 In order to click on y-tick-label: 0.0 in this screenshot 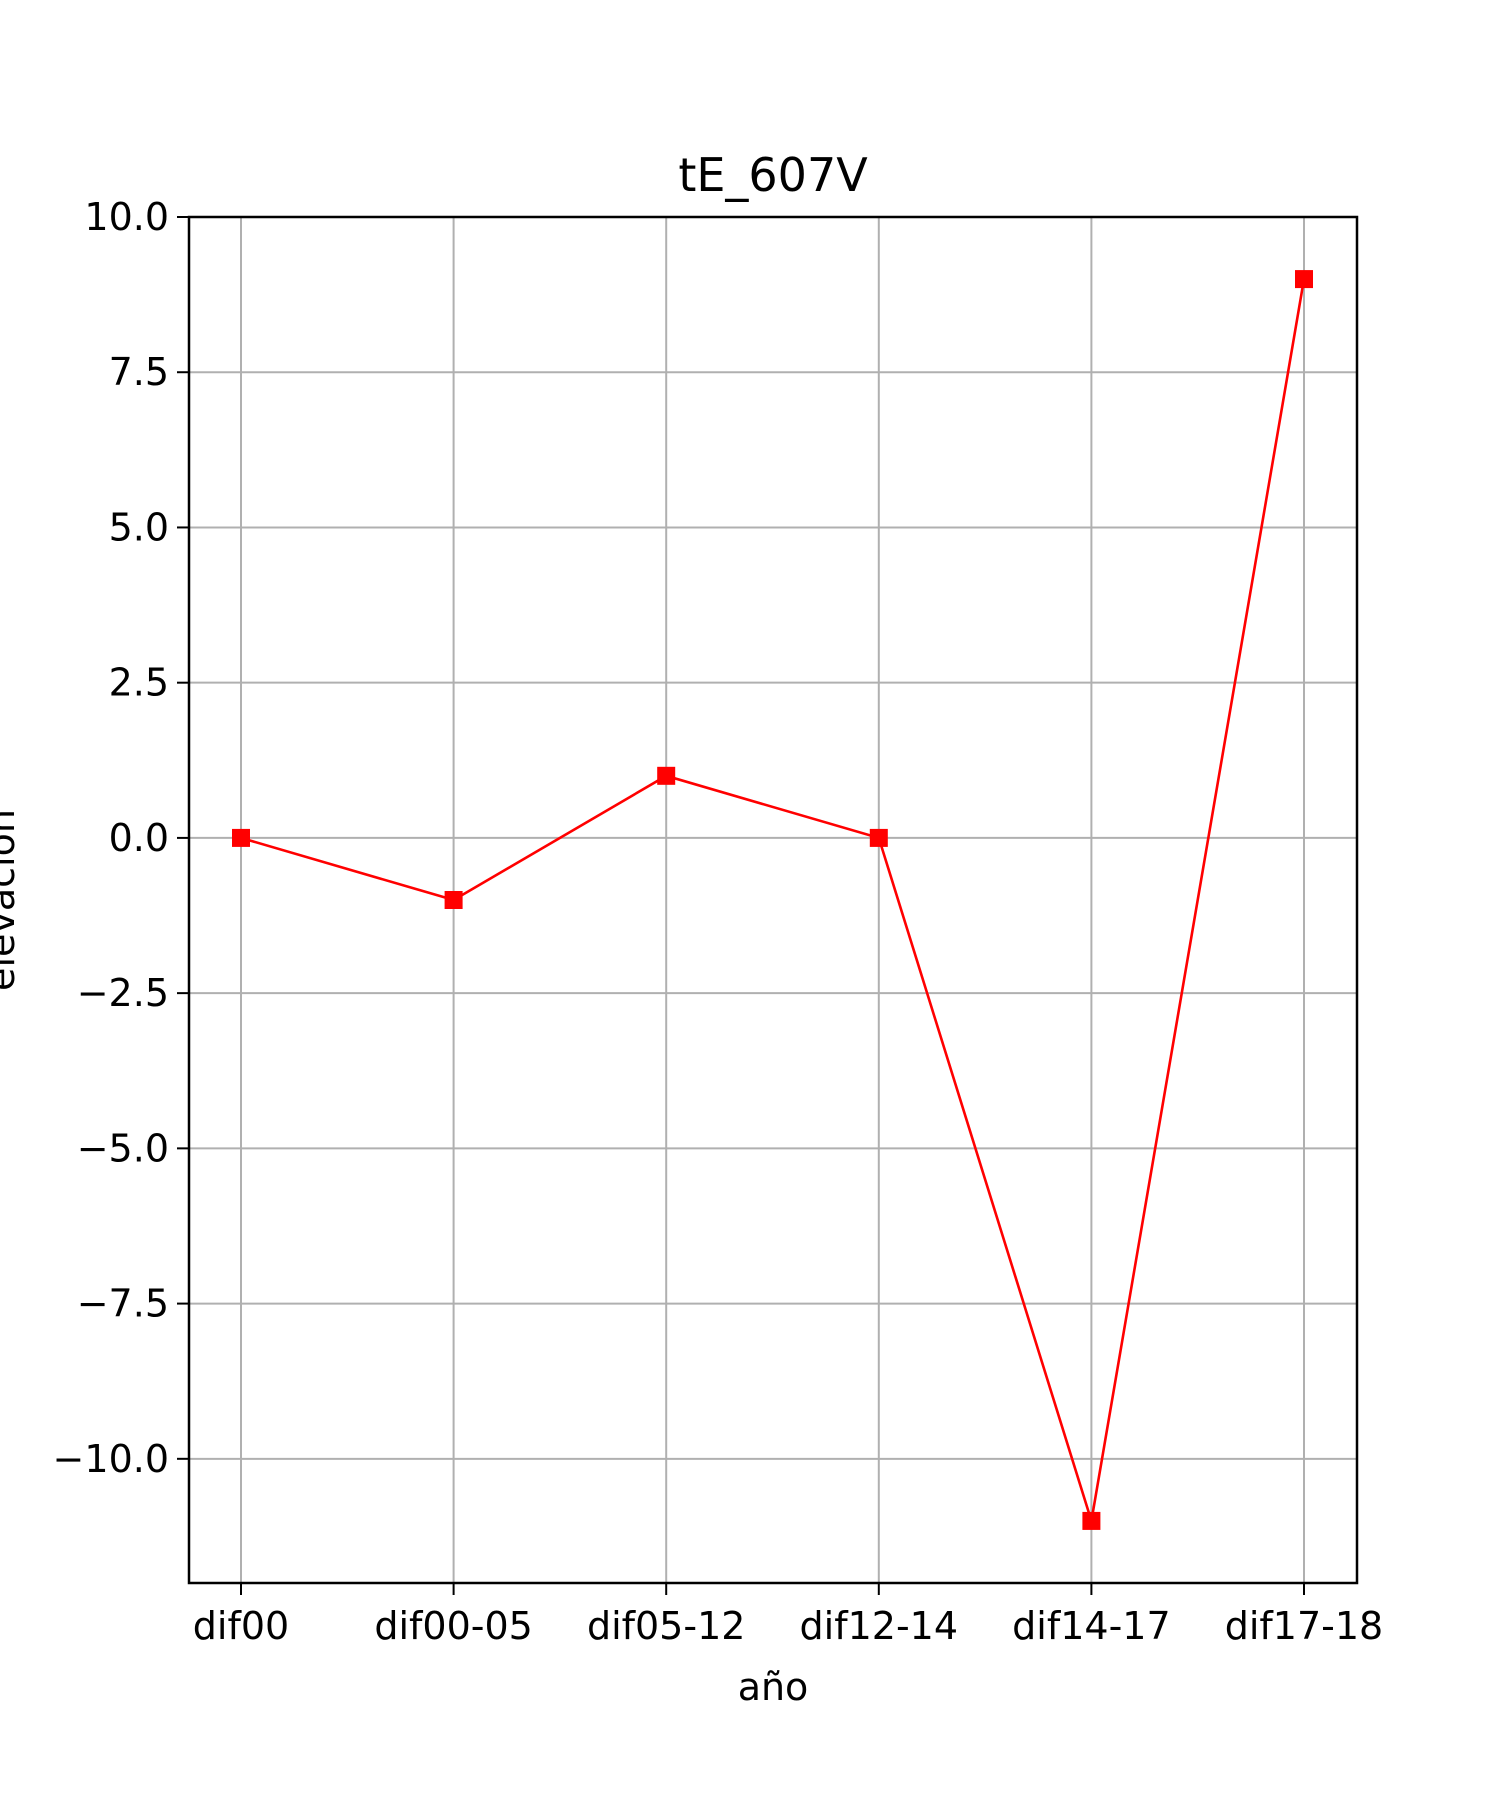, I will do `click(139, 838)`.